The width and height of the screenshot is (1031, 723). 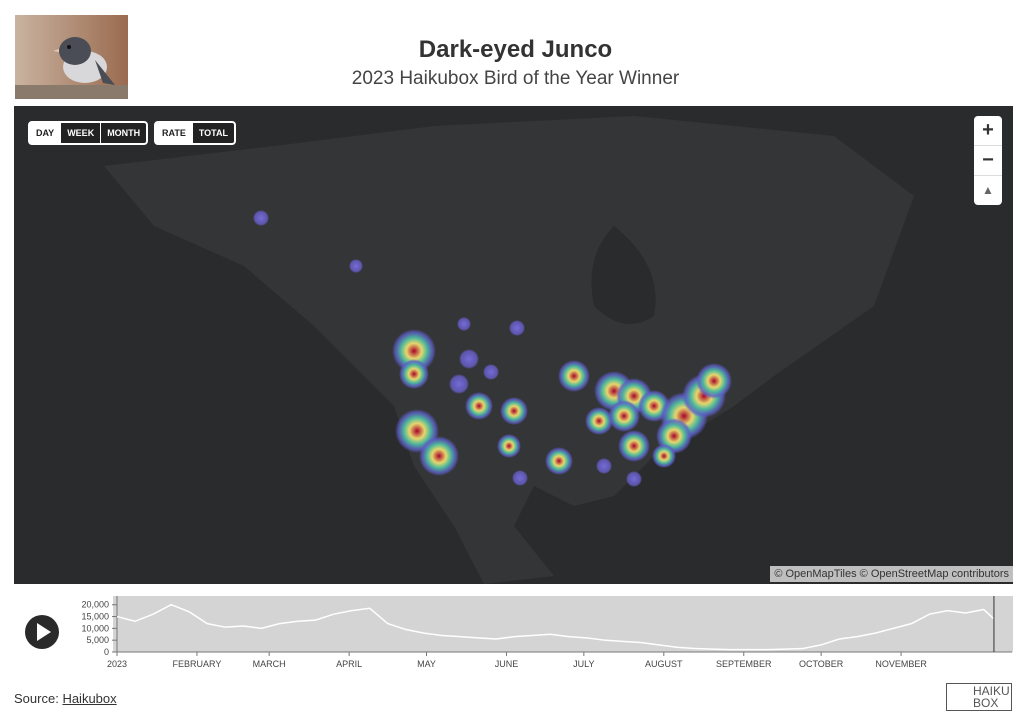 What do you see at coordinates (988, 131) in the screenshot?
I see `zoom-in: +` at bounding box center [988, 131].